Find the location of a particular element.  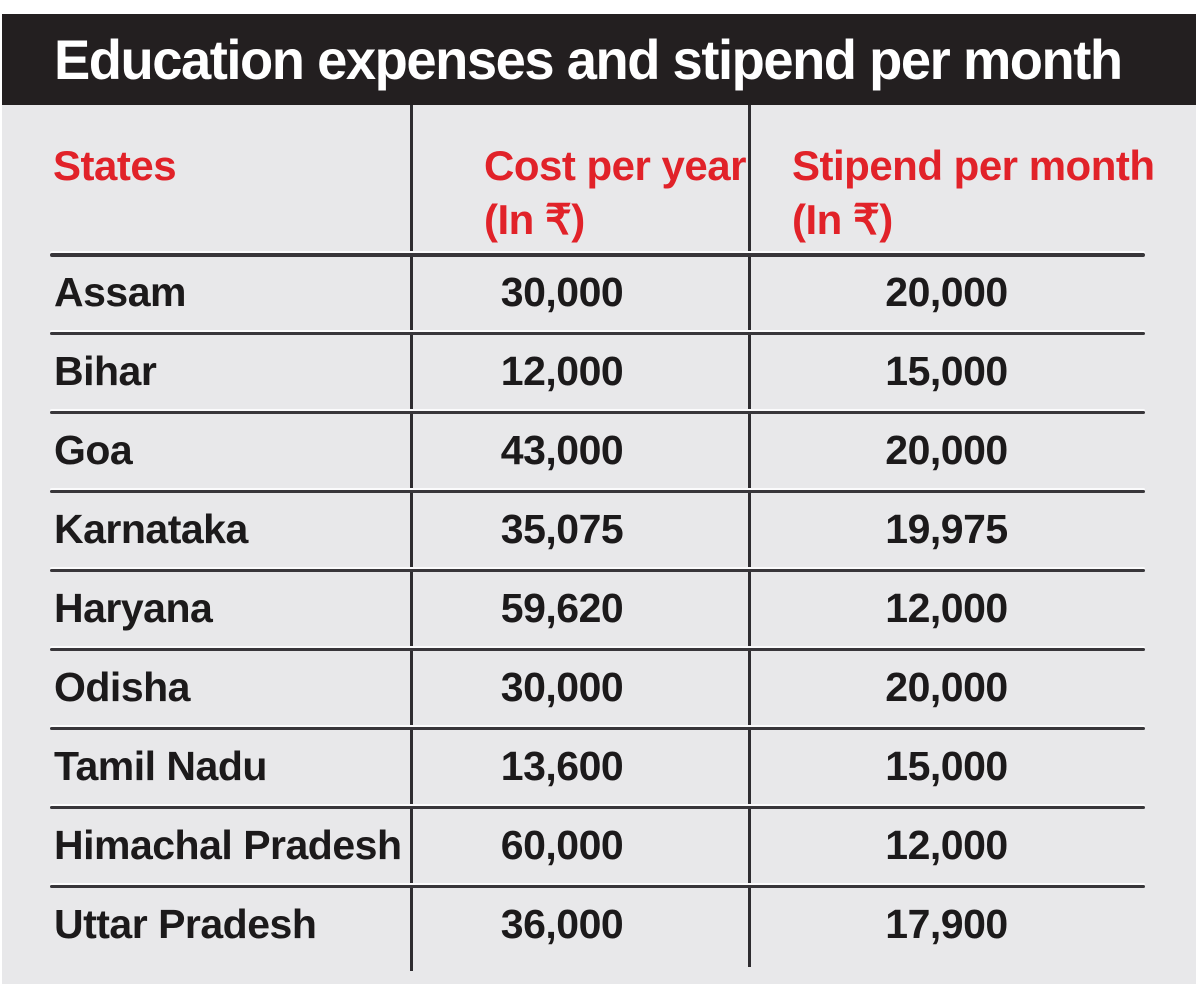

cost-per-year-cell: 60,000 is located at coordinates (562, 845).